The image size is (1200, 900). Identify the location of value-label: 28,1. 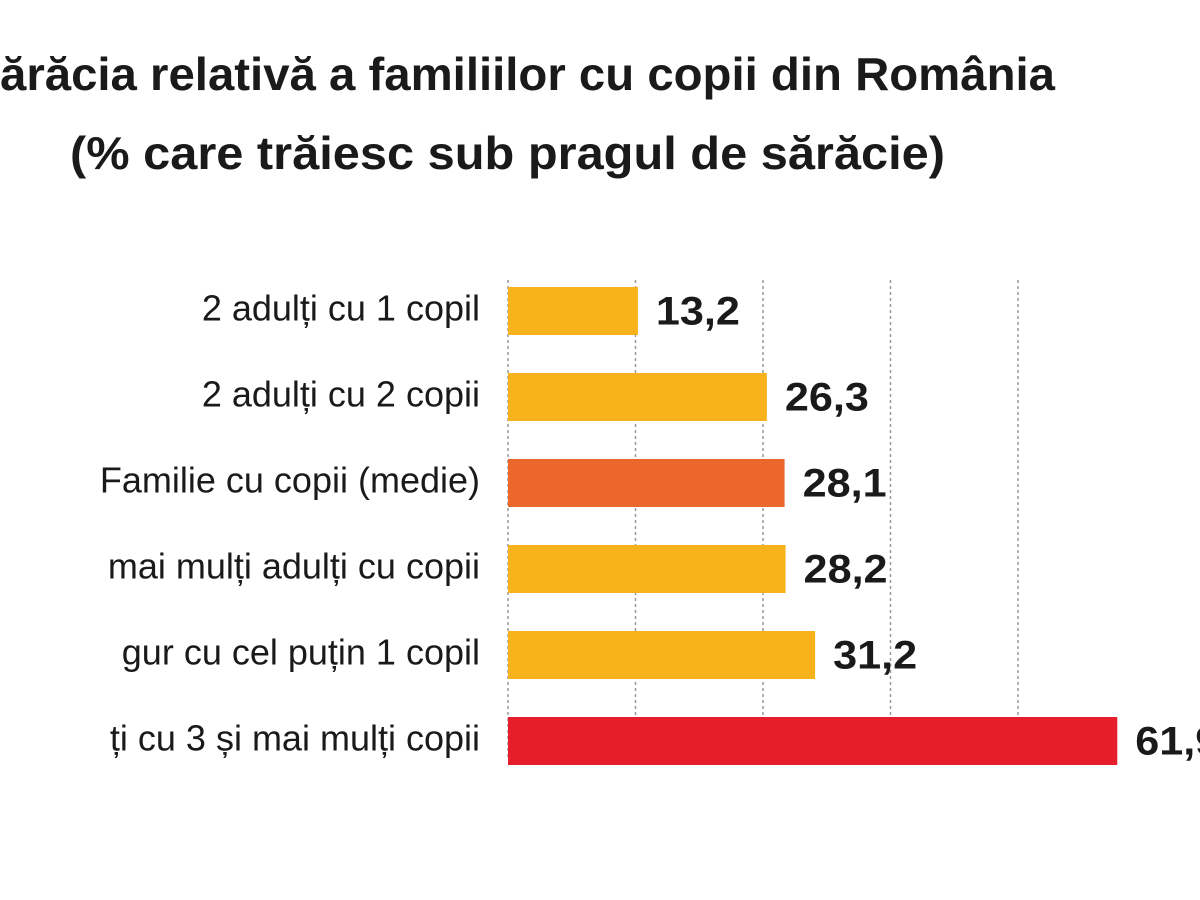
(845, 484).